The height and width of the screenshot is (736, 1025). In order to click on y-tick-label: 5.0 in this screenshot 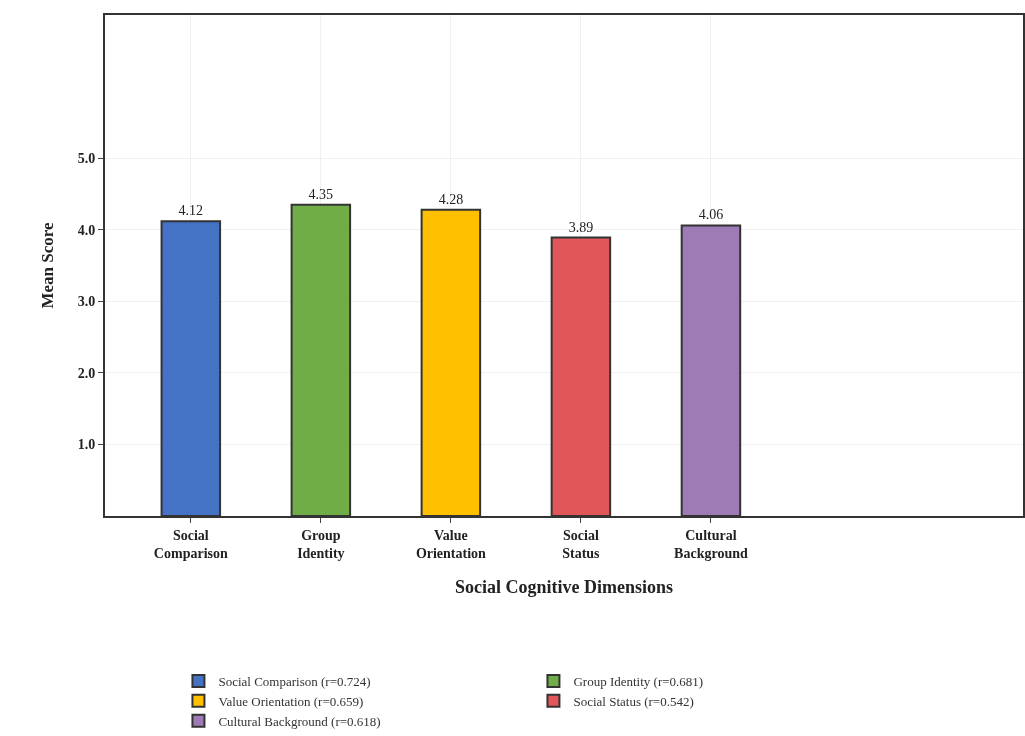, I will do `click(86, 159)`.